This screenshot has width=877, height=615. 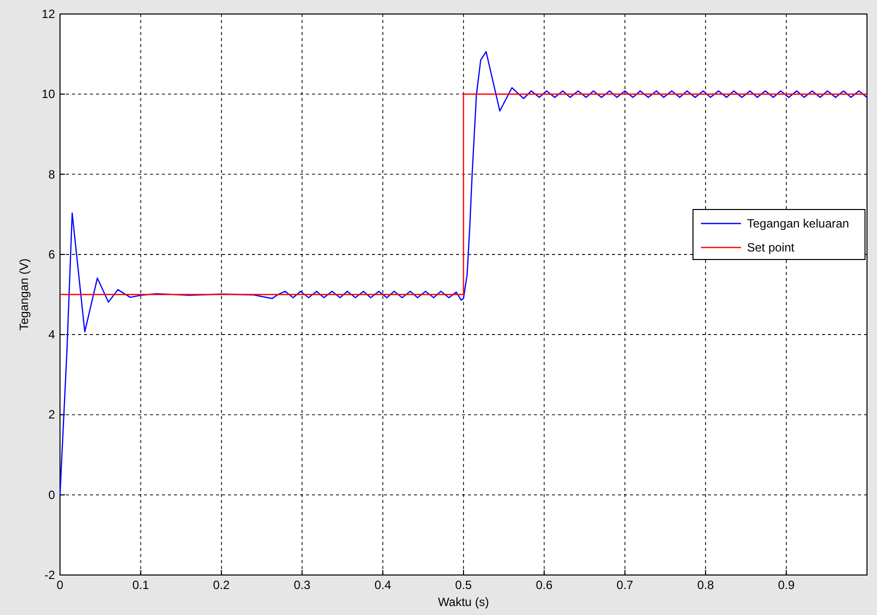 What do you see at coordinates (24, 294) in the screenshot?
I see `y-axis-title: Tegangan (V)` at bounding box center [24, 294].